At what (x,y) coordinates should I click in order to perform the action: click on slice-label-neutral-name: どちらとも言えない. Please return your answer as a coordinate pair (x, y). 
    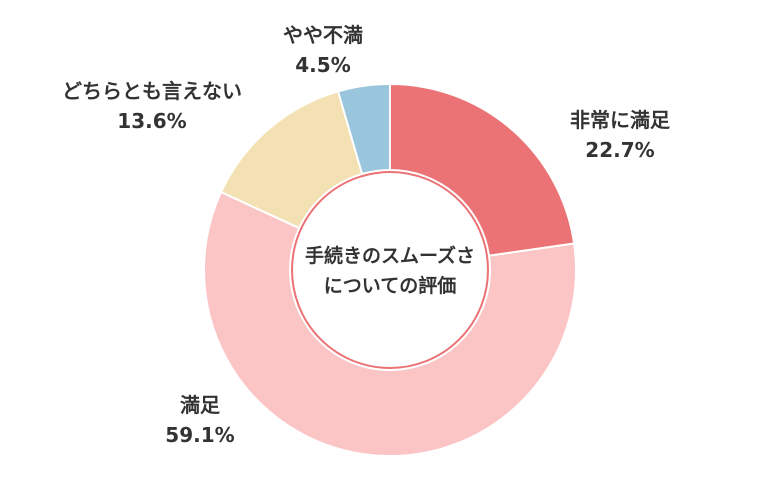
    Looking at the image, I should click on (152, 91).